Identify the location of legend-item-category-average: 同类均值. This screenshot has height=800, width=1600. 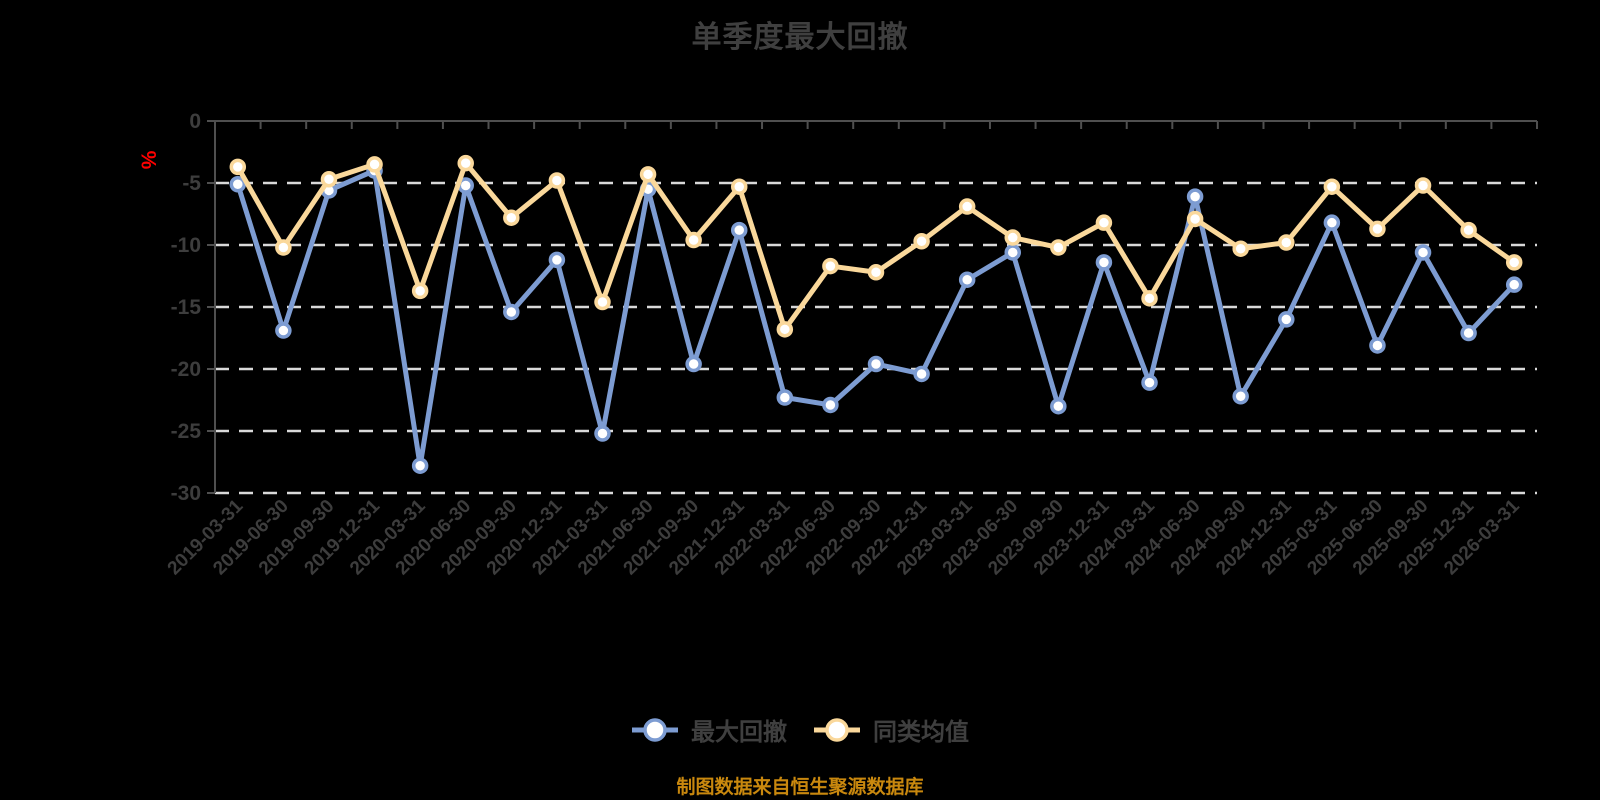
(891, 729).